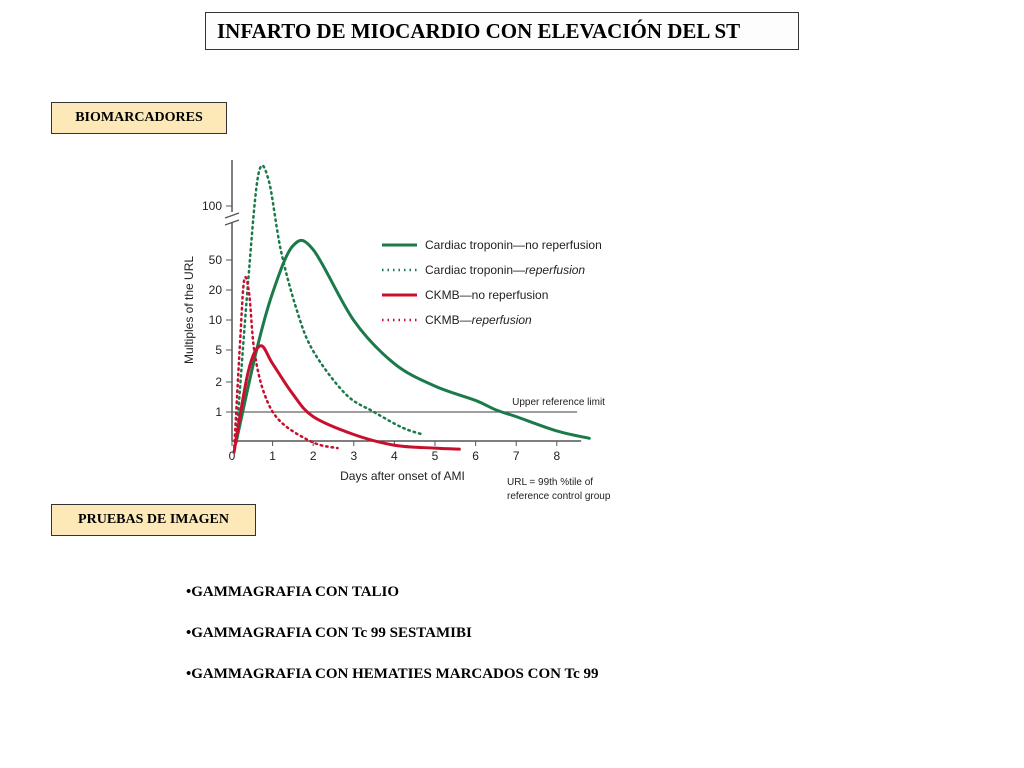 This screenshot has width=1024, height=768. Describe the element at coordinates (313, 456) in the screenshot. I see `x-tick-label: 2` at that location.